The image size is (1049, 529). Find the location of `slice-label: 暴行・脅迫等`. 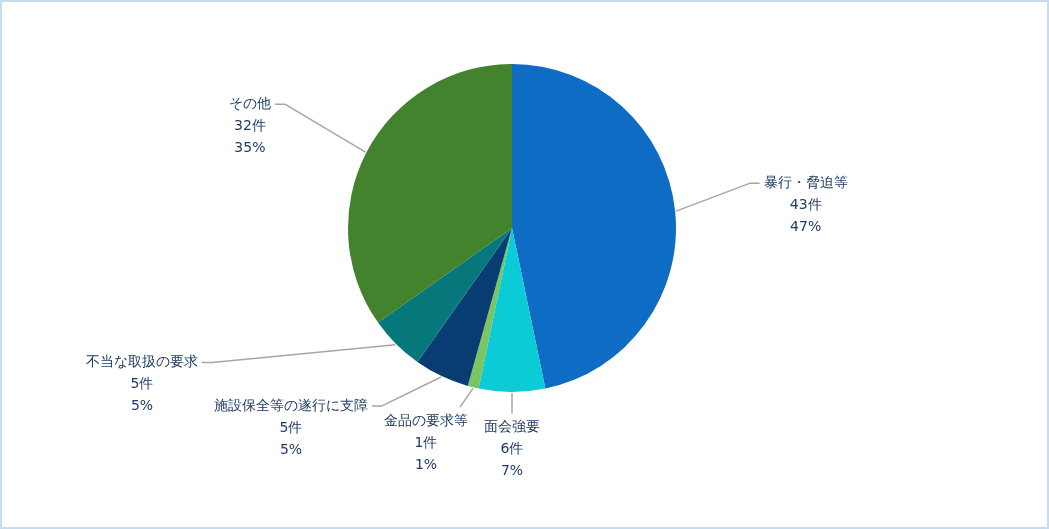

slice-label: 暴行・脅迫等 is located at coordinates (805, 182).